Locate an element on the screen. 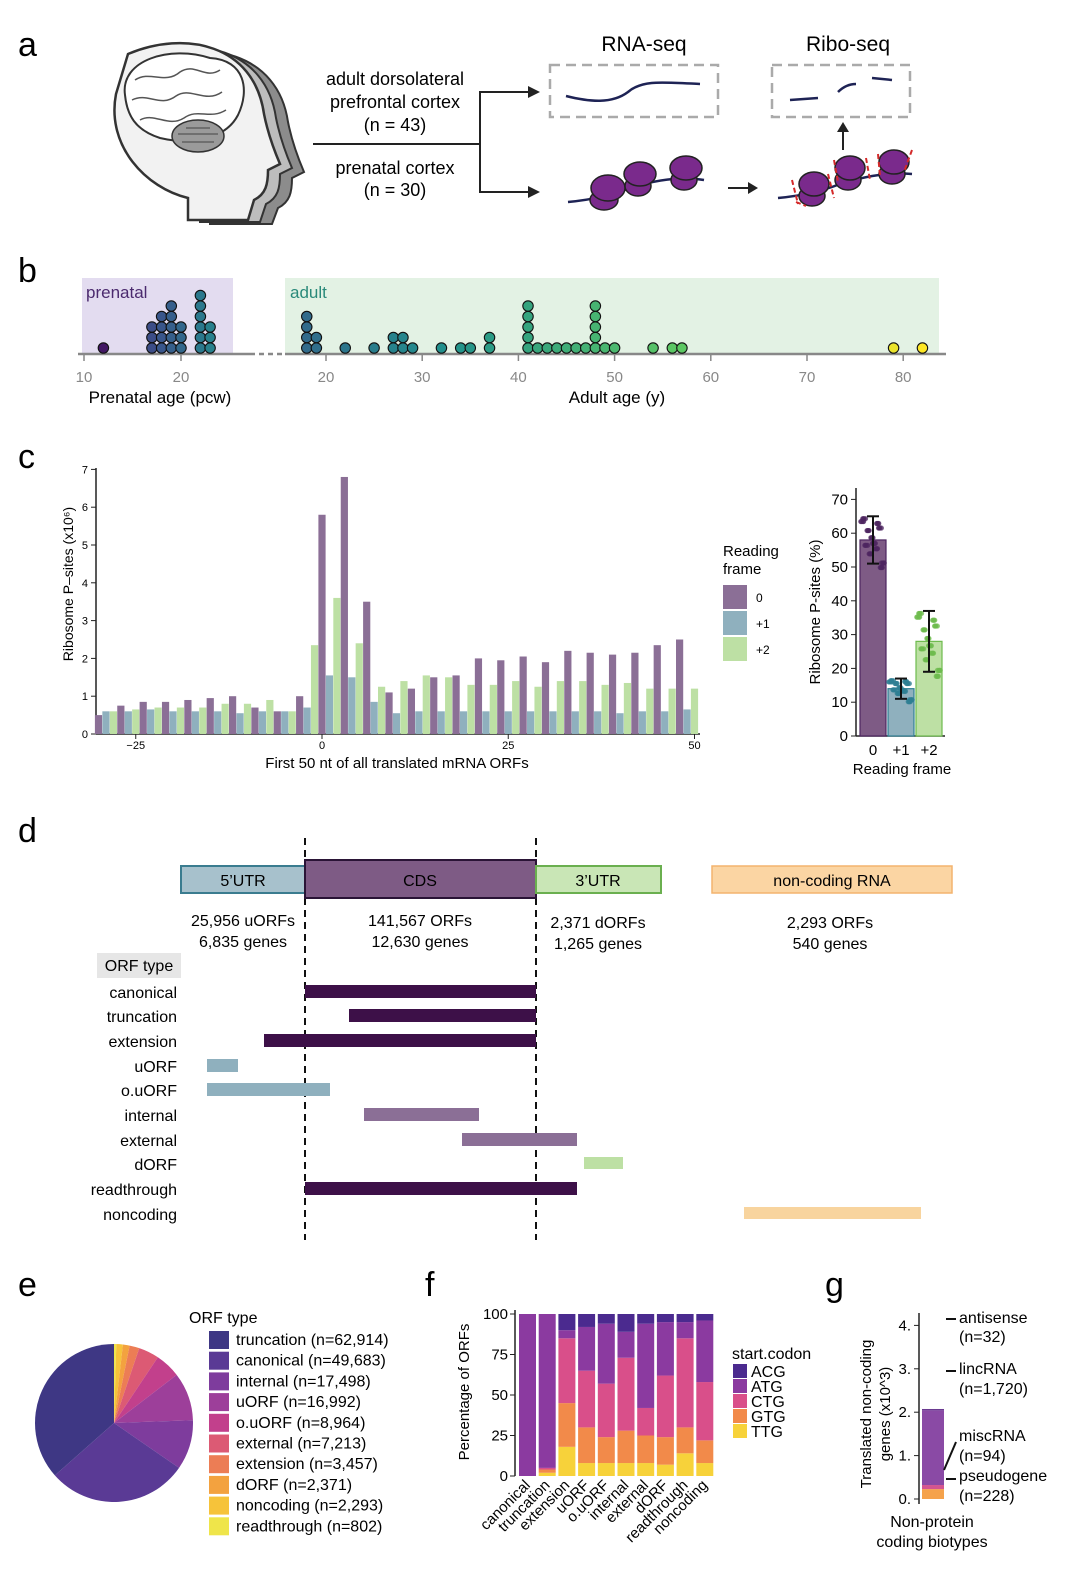 The height and width of the screenshot is (1587, 1080). pie-slice-internal is located at coordinates (153, 1444).